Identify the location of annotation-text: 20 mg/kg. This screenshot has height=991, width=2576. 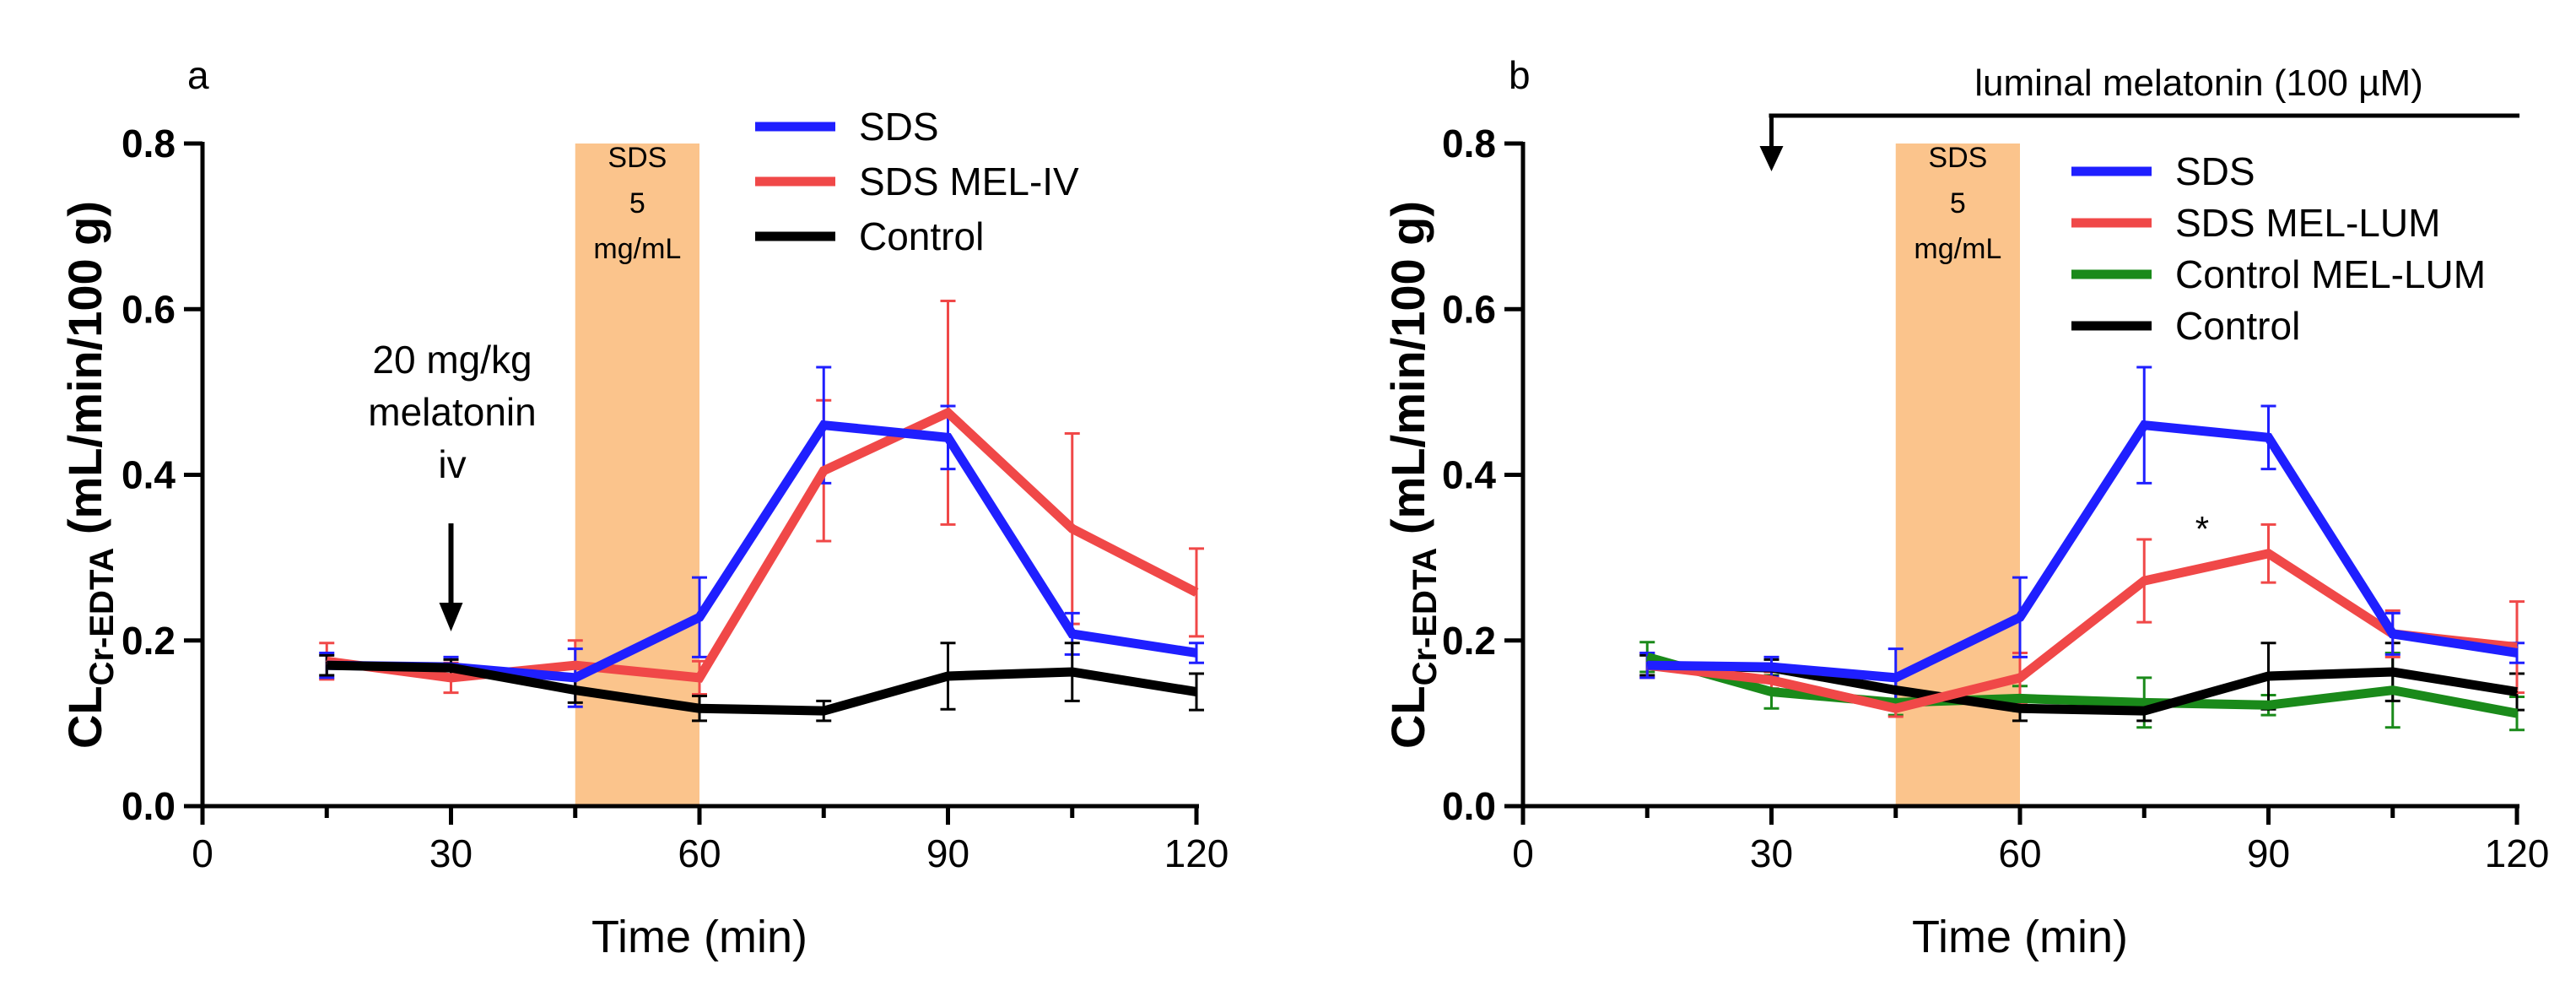
(452, 360).